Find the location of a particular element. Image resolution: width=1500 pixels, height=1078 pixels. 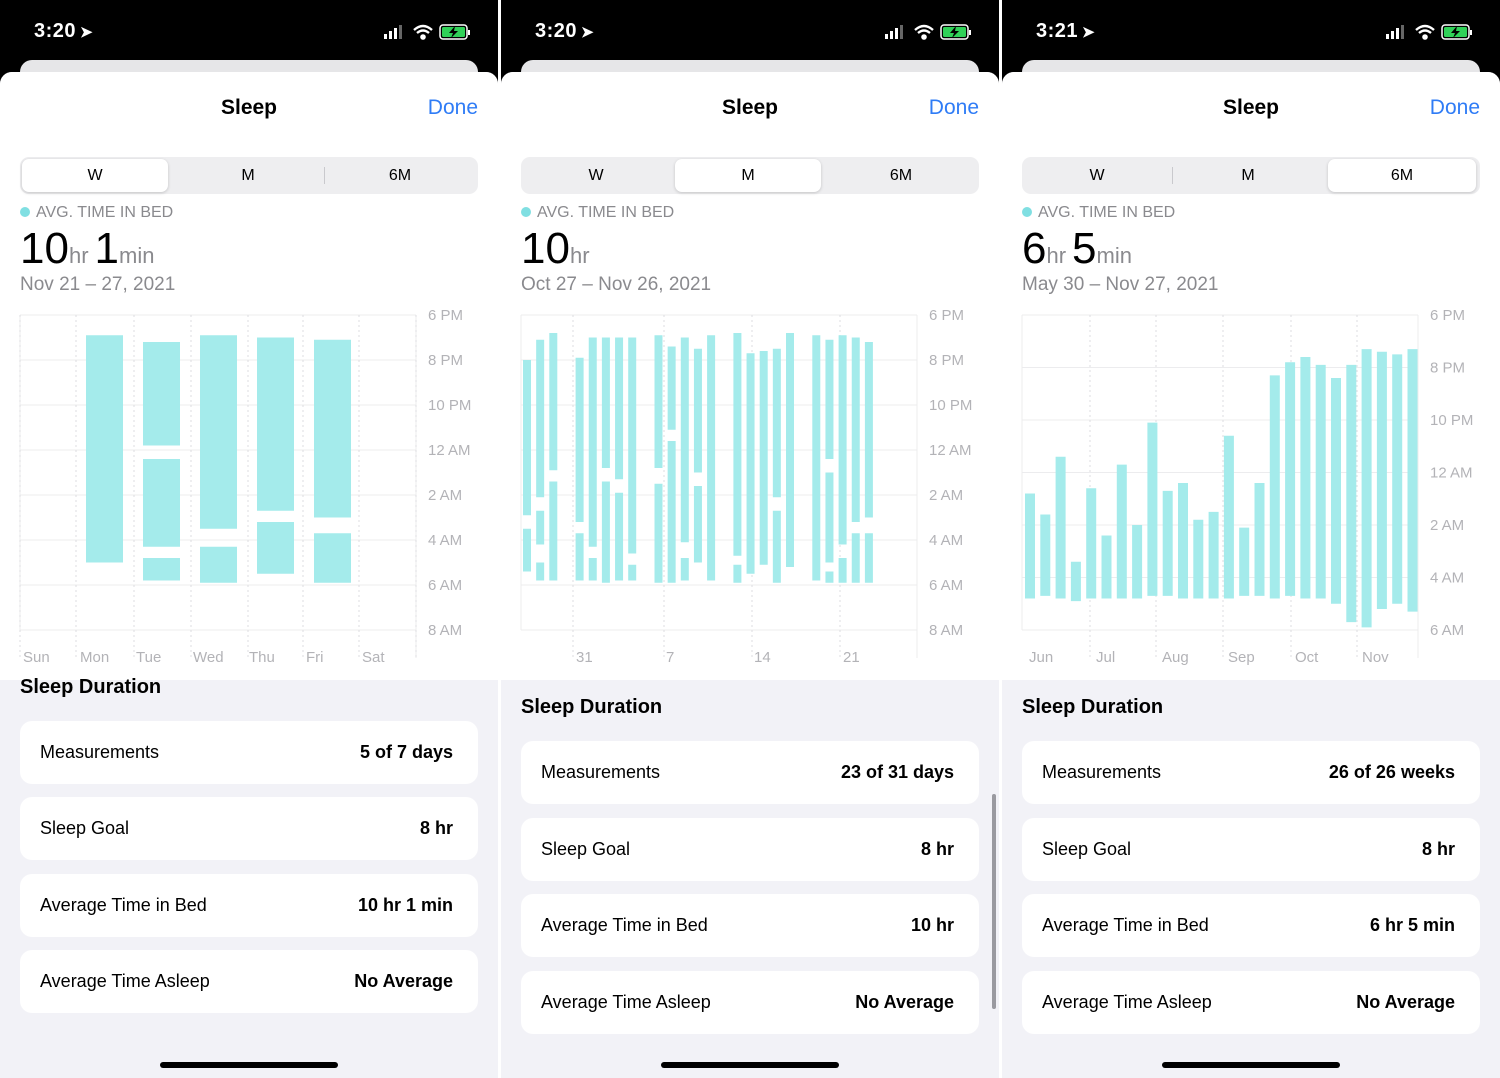

avg-time-in-bed-value: 10hr 1min is located at coordinates (87, 248).